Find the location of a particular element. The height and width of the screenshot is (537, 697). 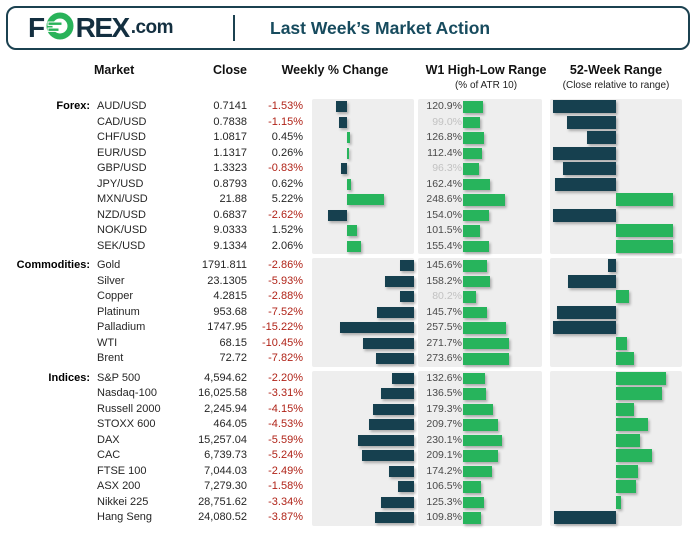

market-label: Silver is located at coordinates (111, 280).